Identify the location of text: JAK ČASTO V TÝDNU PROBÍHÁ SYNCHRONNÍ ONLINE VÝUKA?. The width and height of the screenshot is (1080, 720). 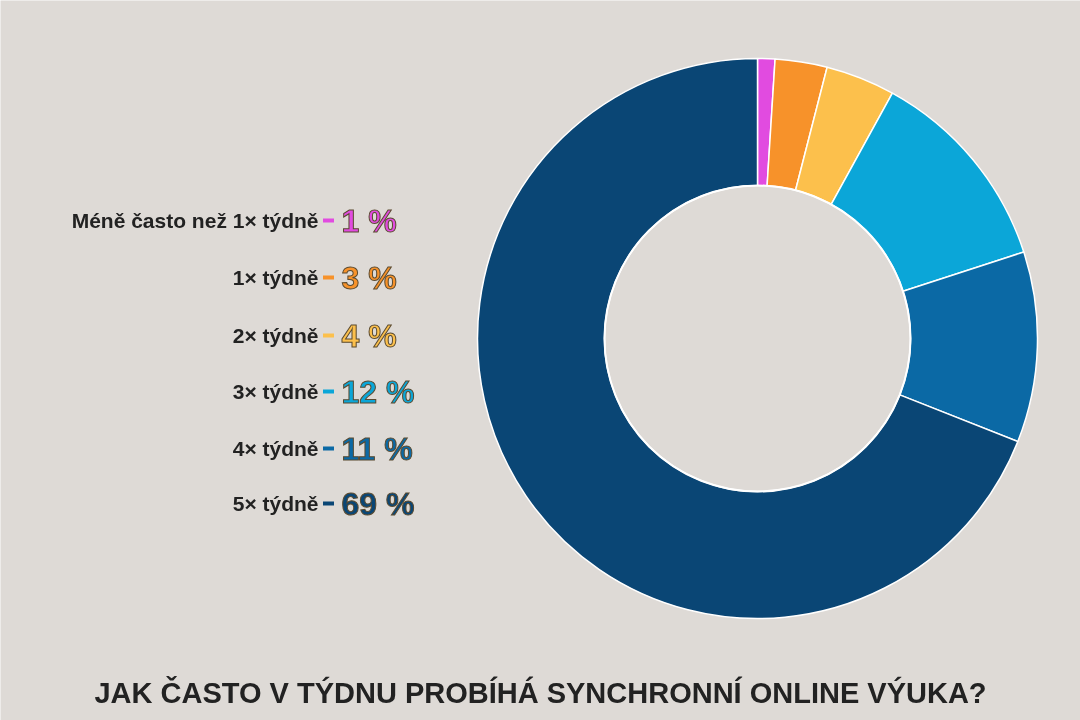
(540, 692).